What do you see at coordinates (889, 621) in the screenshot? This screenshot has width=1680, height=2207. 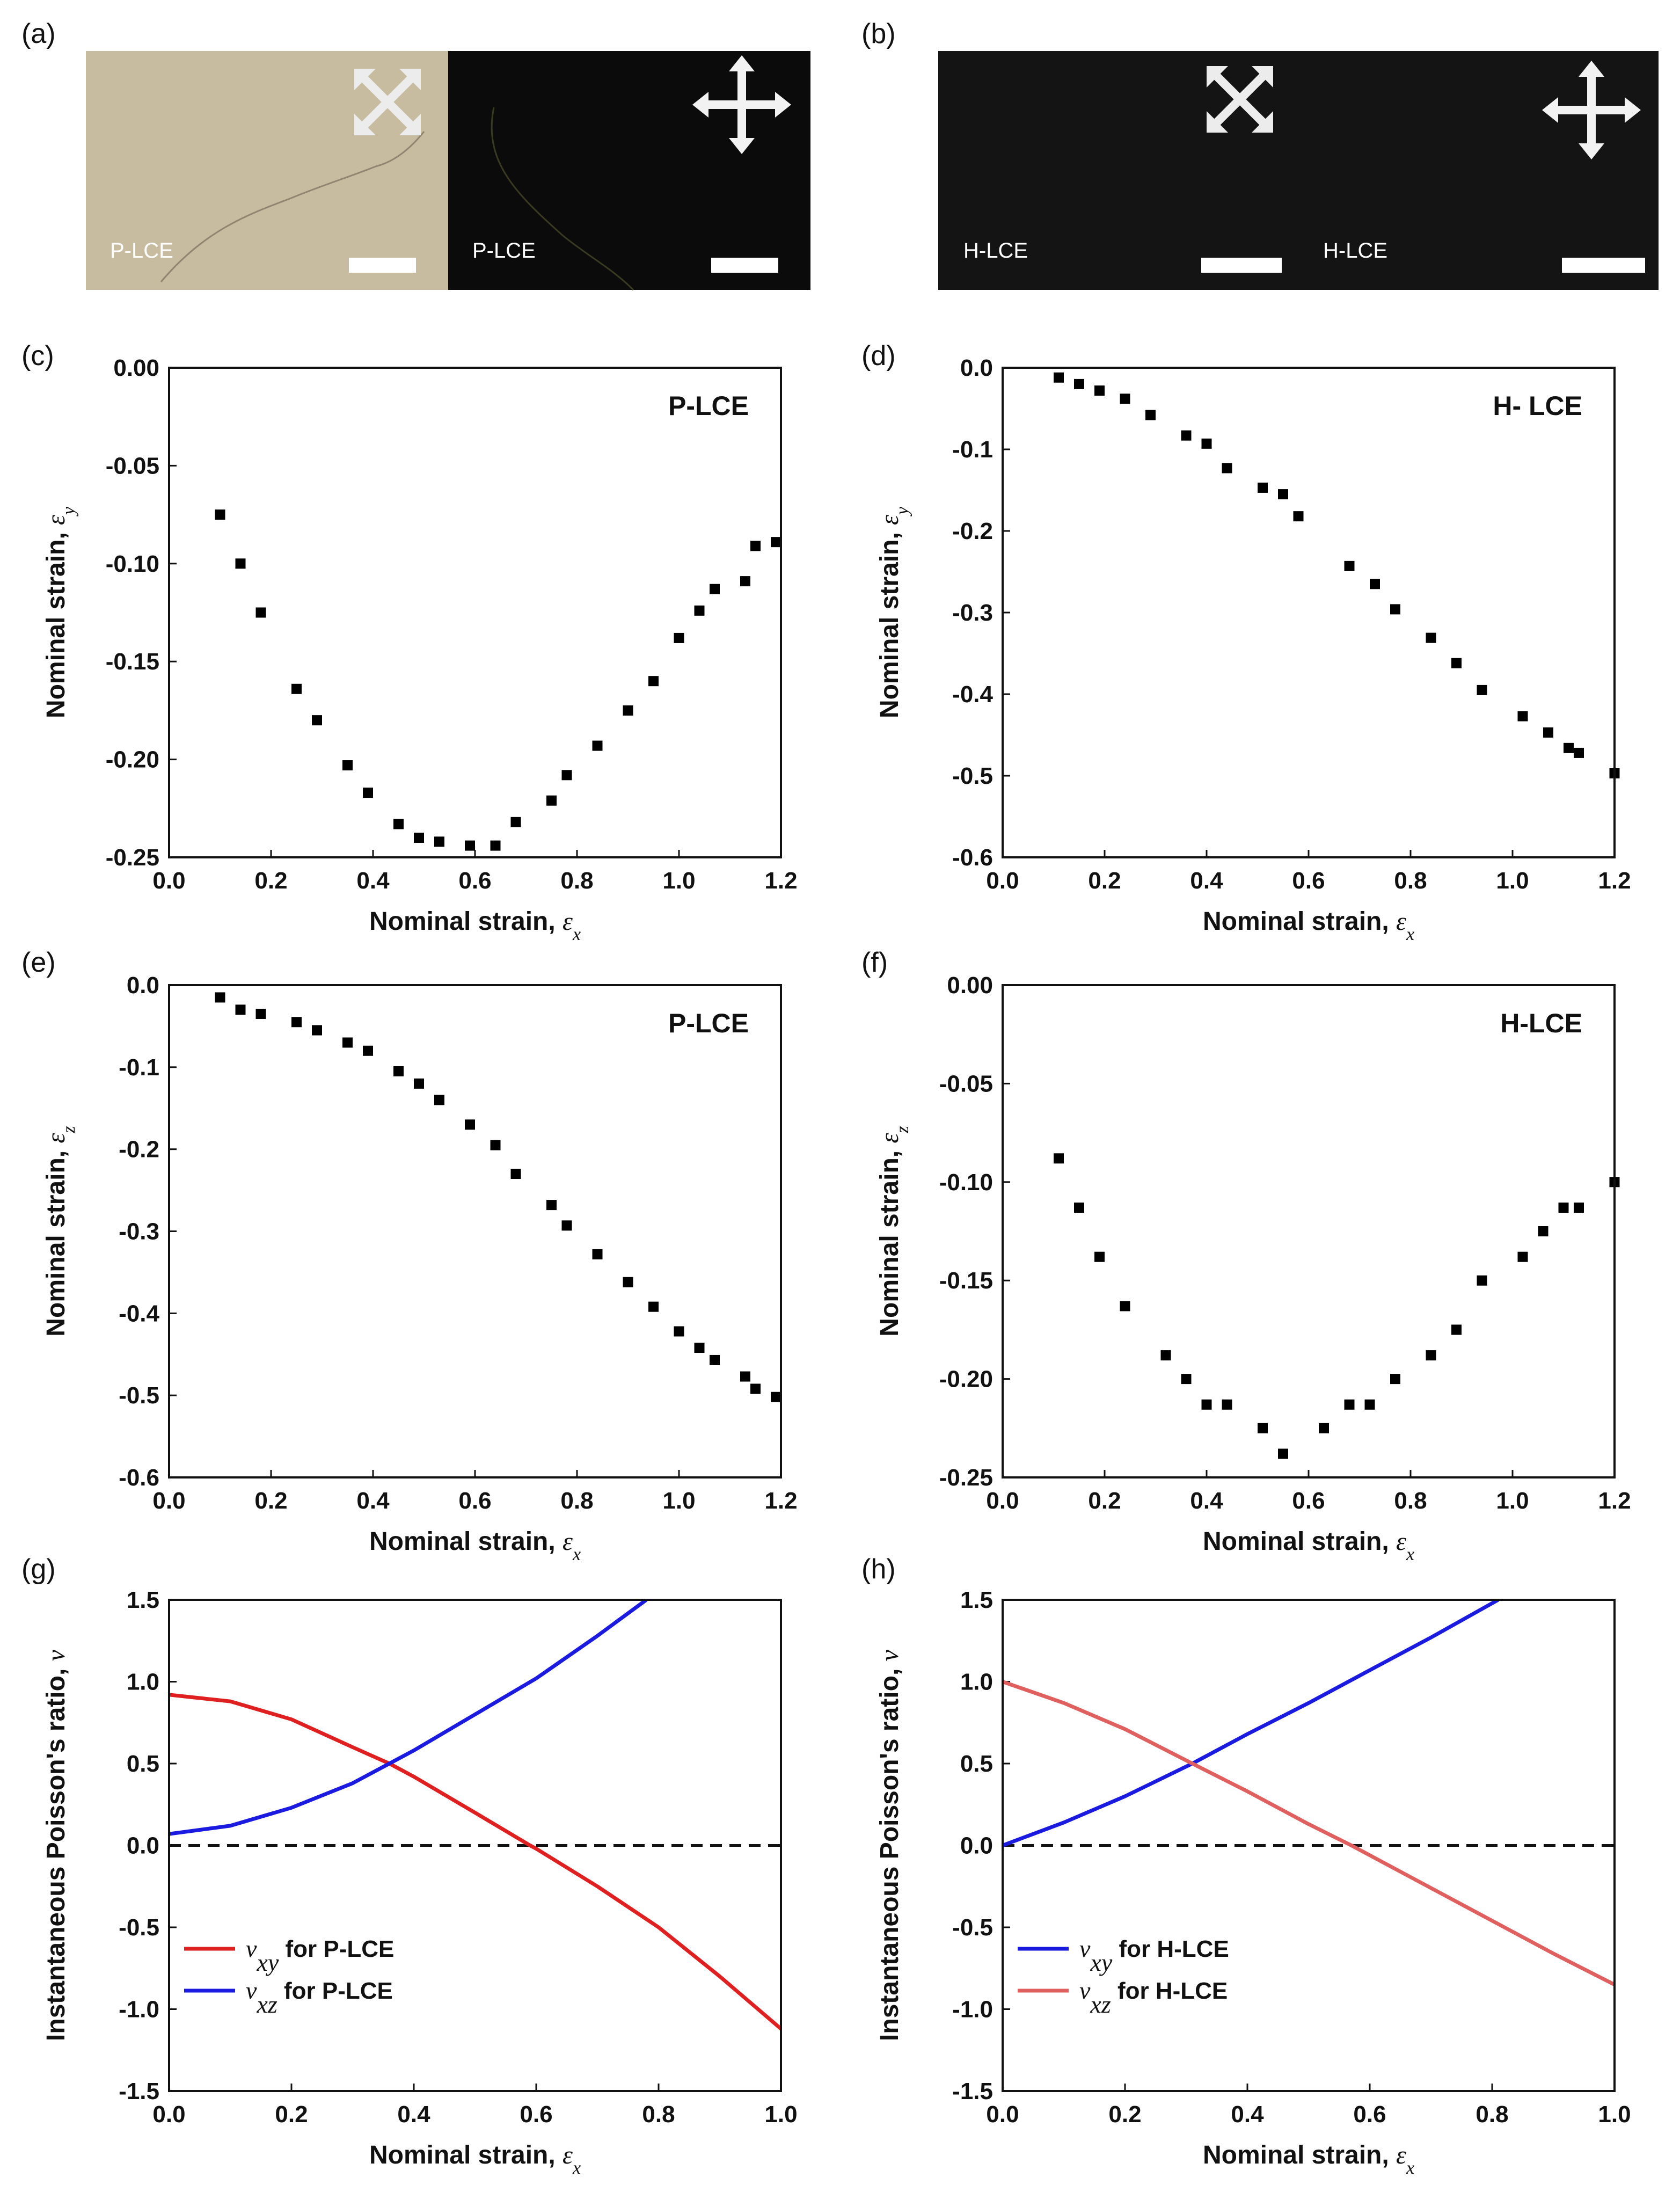 I see `y-axis-label-text: Nominal strain,` at bounding box center [889, 621].